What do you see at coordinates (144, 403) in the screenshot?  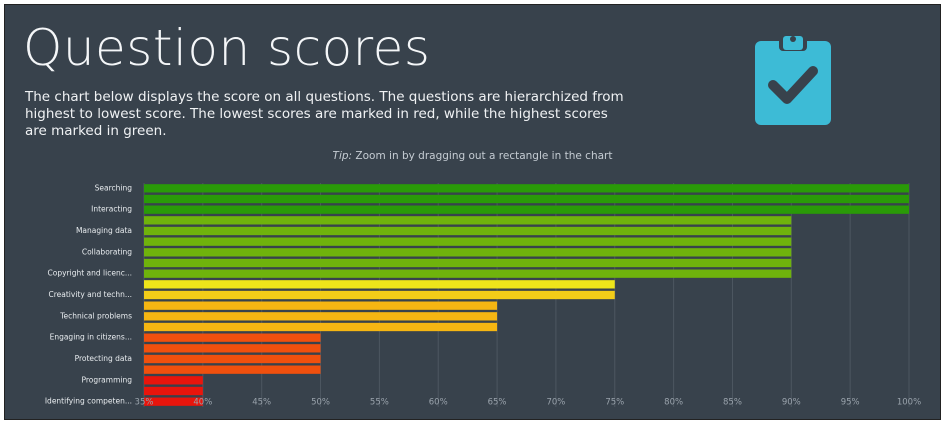 I see `x-tick-label: 35%` at bounding box center [144, 403].